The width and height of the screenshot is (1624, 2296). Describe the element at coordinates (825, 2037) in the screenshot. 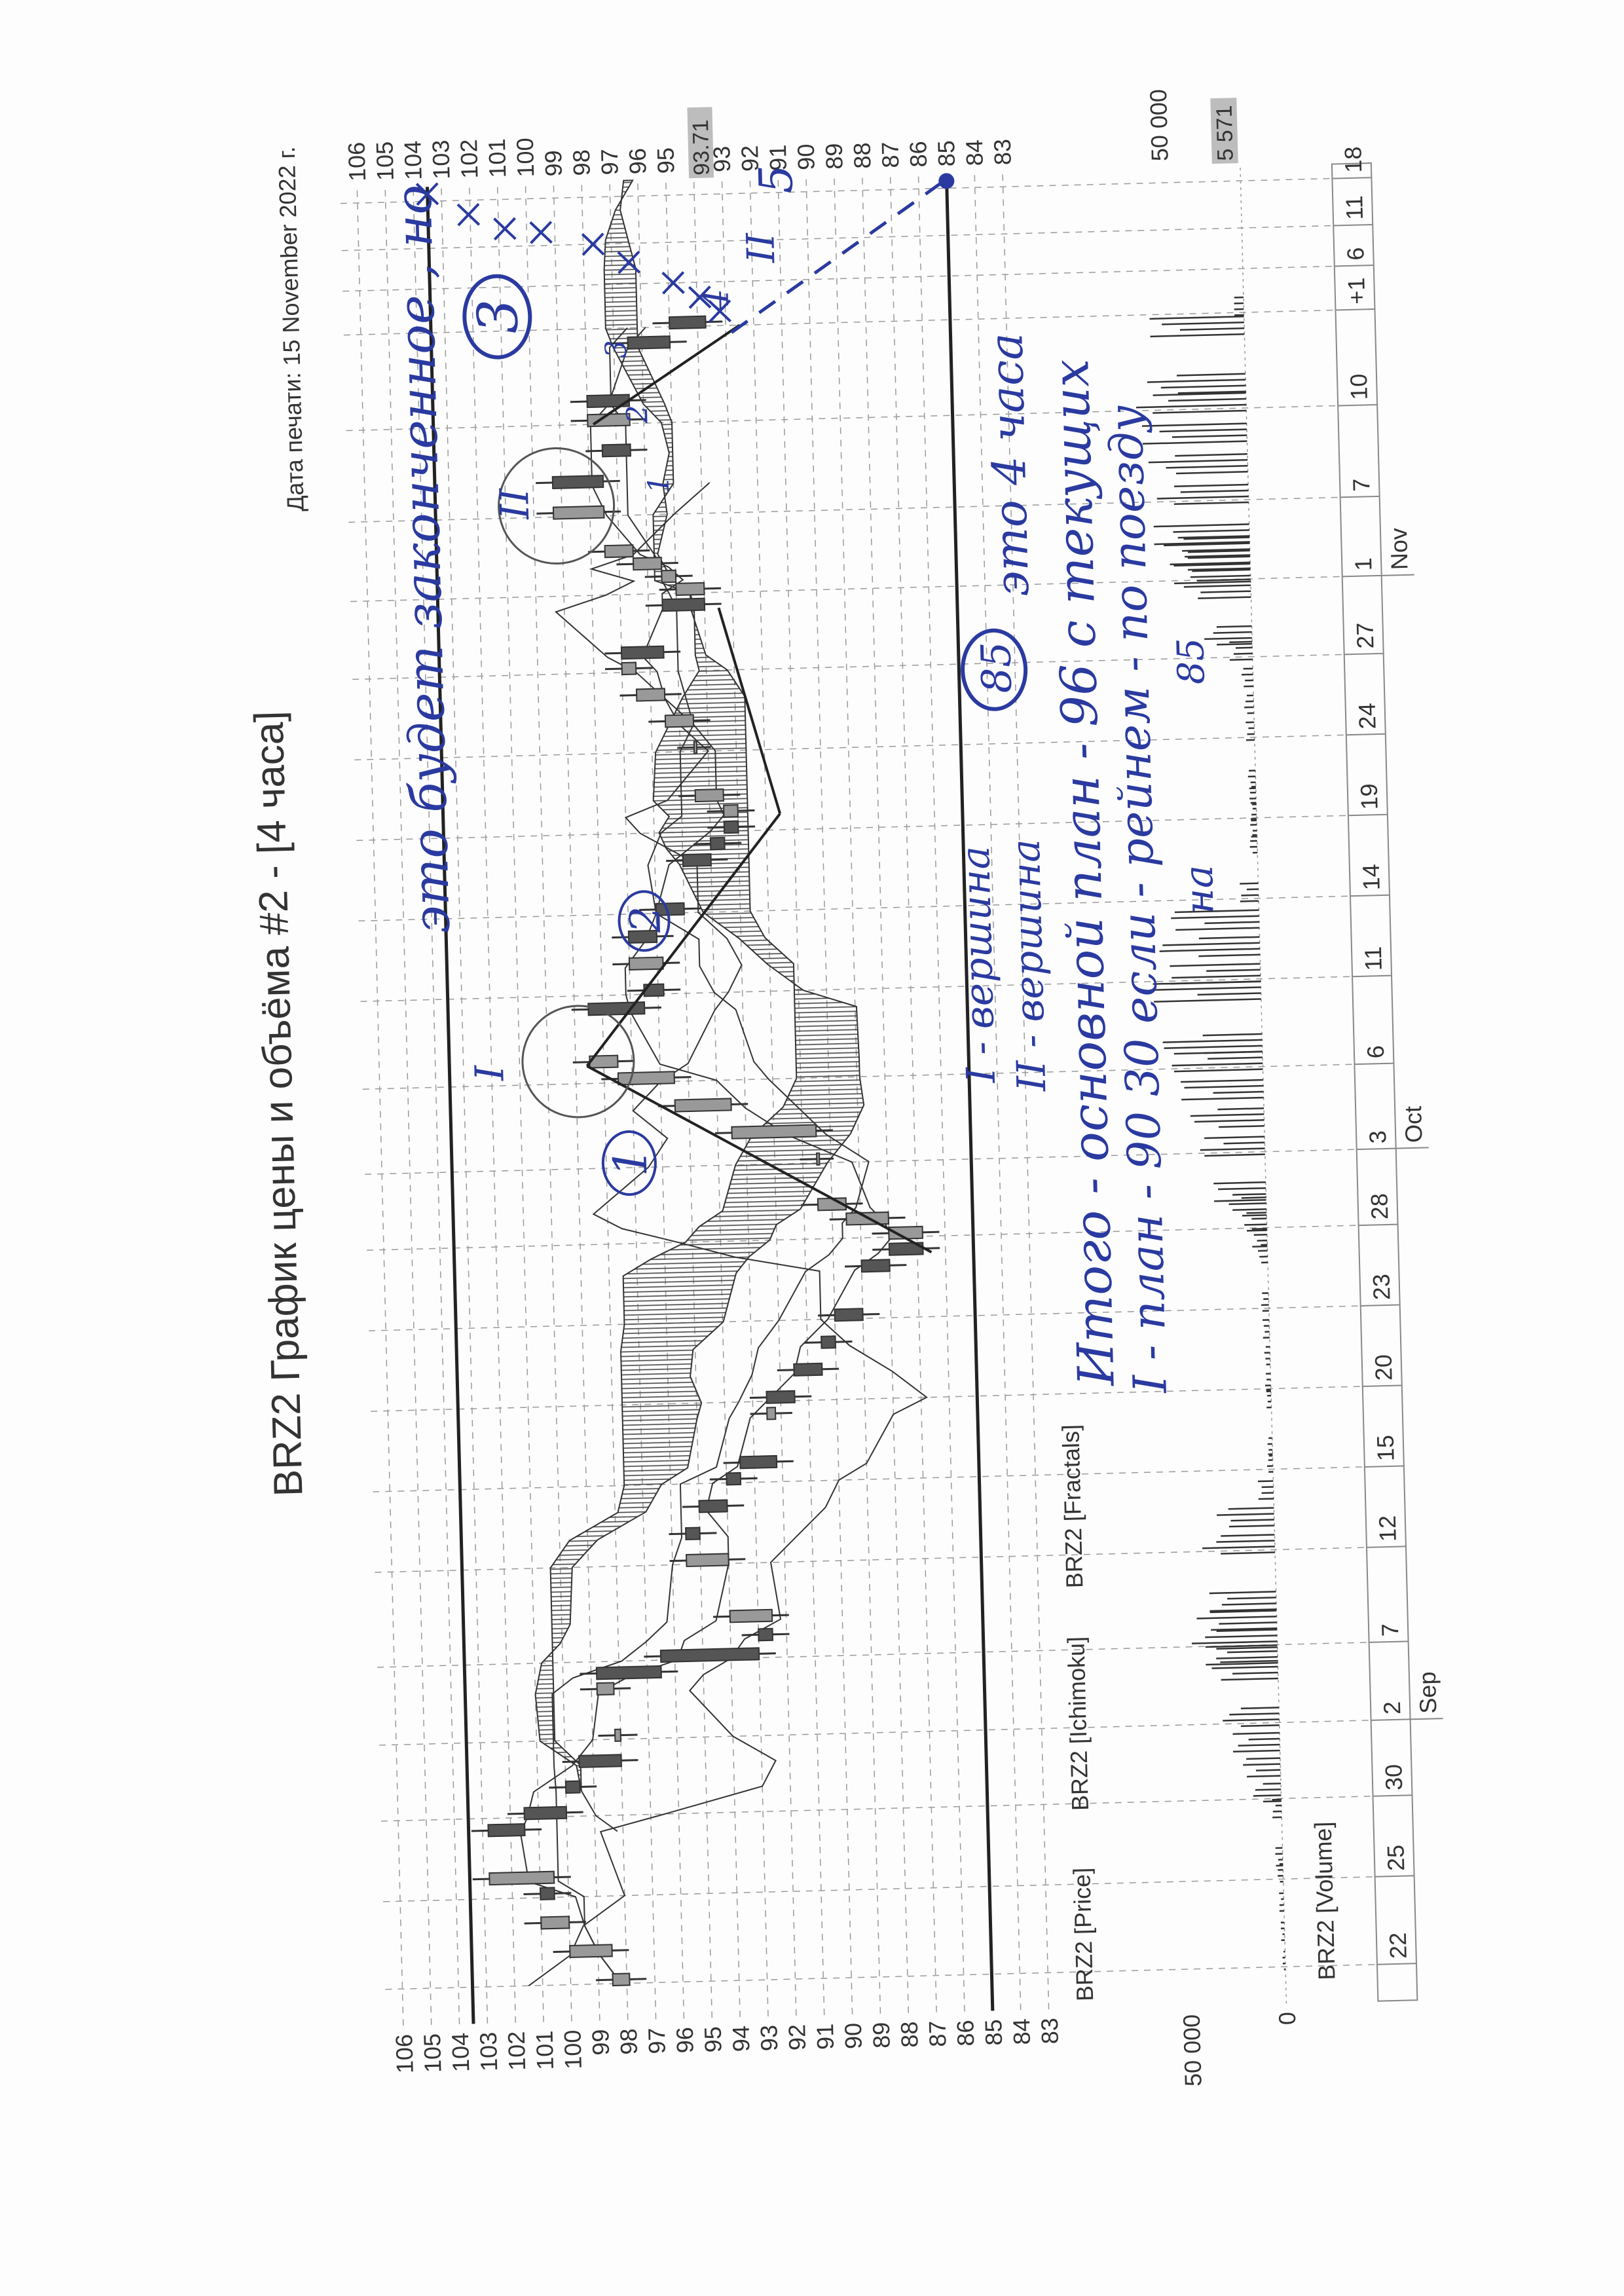

I see `price-tick-left: 91` at that location.